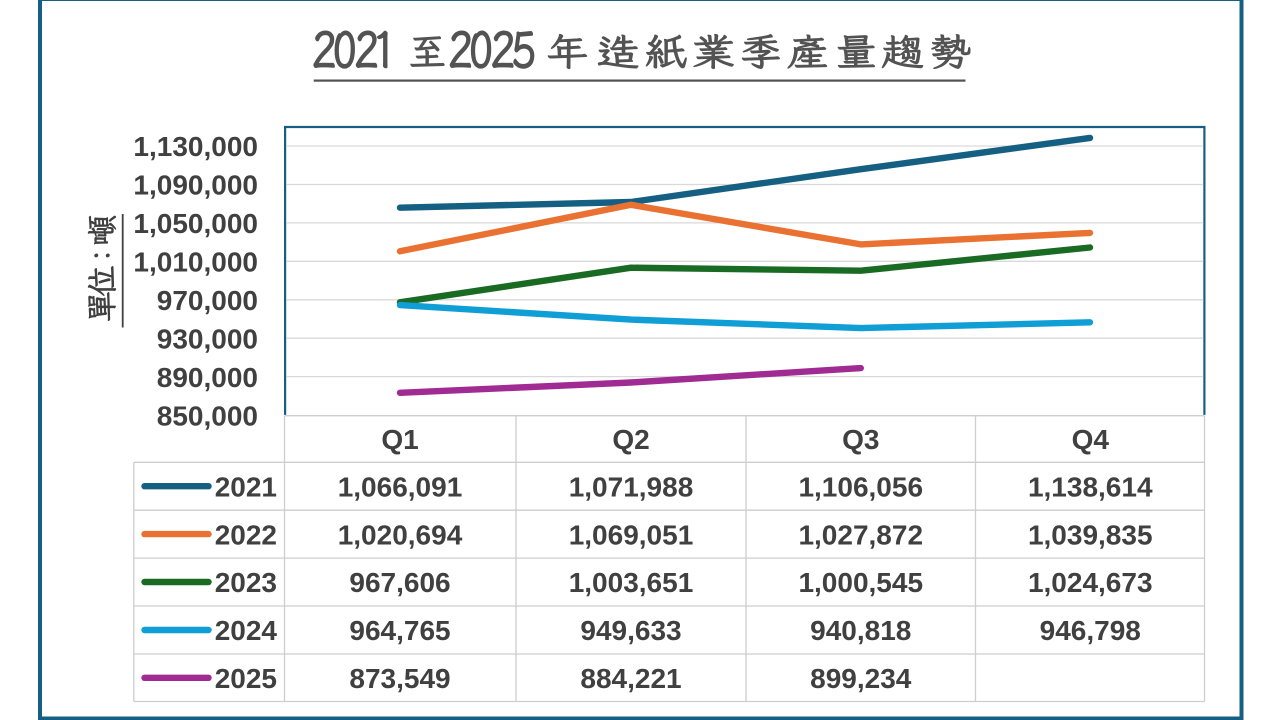 This screenshot has height=720, width=1280. Describe the element at coordinates (400, 486) in the screenshot. I see `svg-text: 1,066,091` at that location.